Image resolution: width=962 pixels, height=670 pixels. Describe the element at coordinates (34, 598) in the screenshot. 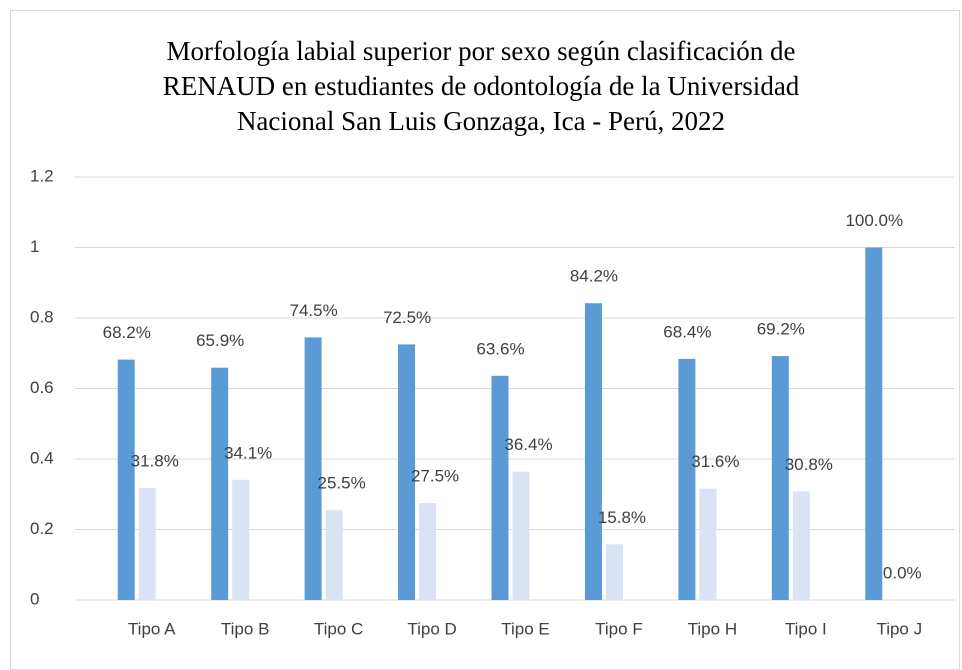

I see `y-tick-label: 0` at that location.